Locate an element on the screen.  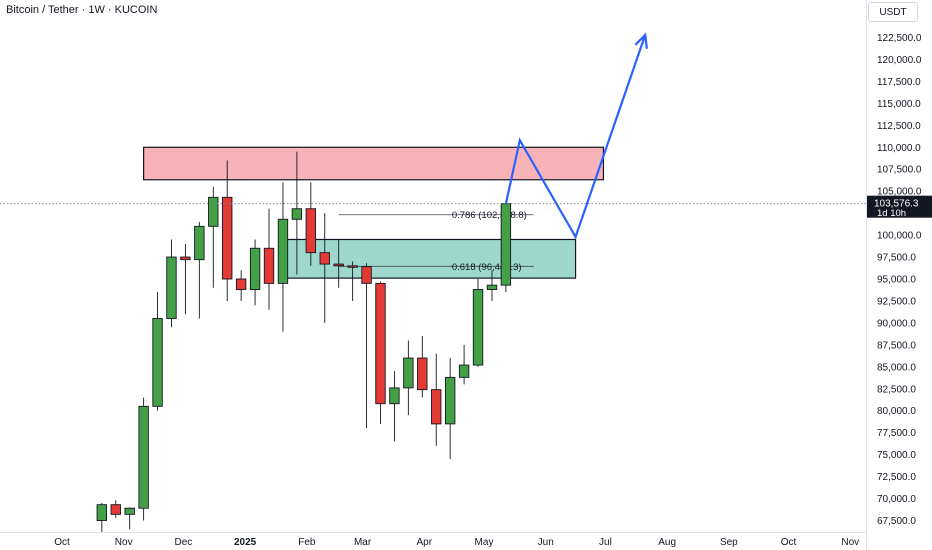
last-price-label: 103,576.3 is located at coordinates (896, 204).